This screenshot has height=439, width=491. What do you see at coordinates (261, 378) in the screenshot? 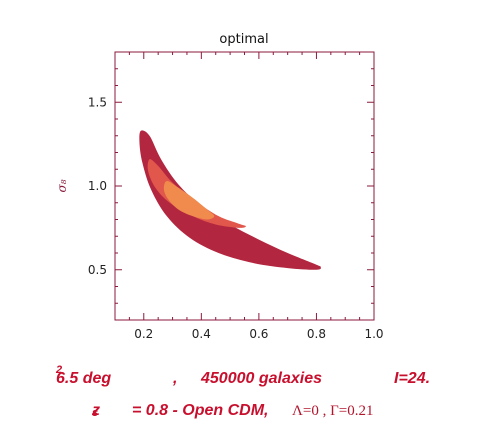
I see `caption-galaxies: 450000 galaxies` at bounding box center [261, 378].